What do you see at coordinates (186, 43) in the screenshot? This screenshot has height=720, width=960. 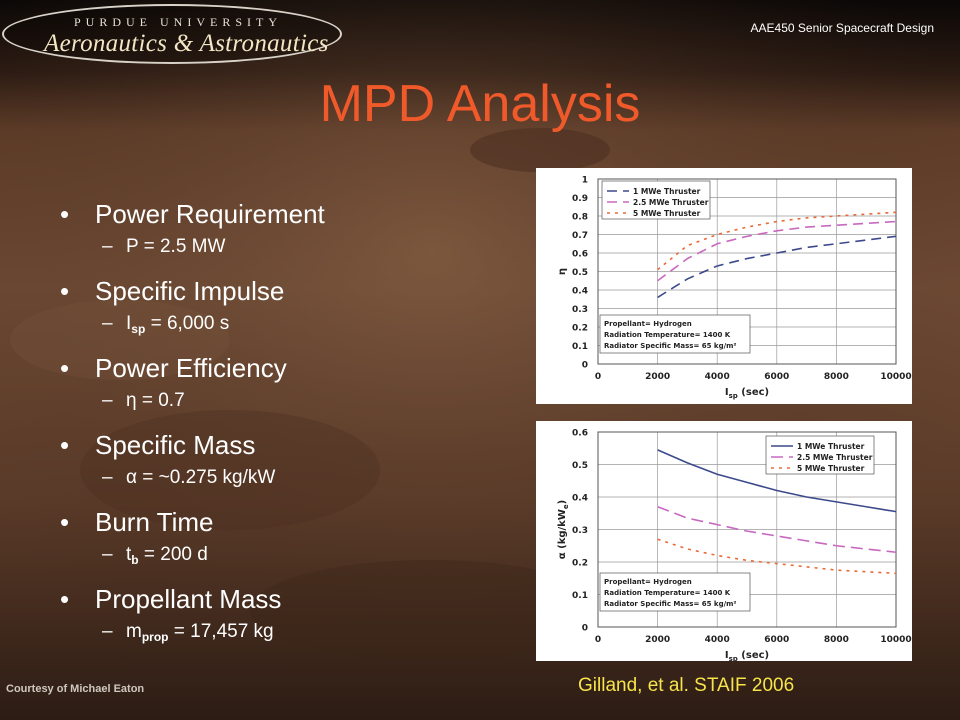 I see `logo-department-name: Aeronautics & Astronautics` at bounding box center [186, 43].